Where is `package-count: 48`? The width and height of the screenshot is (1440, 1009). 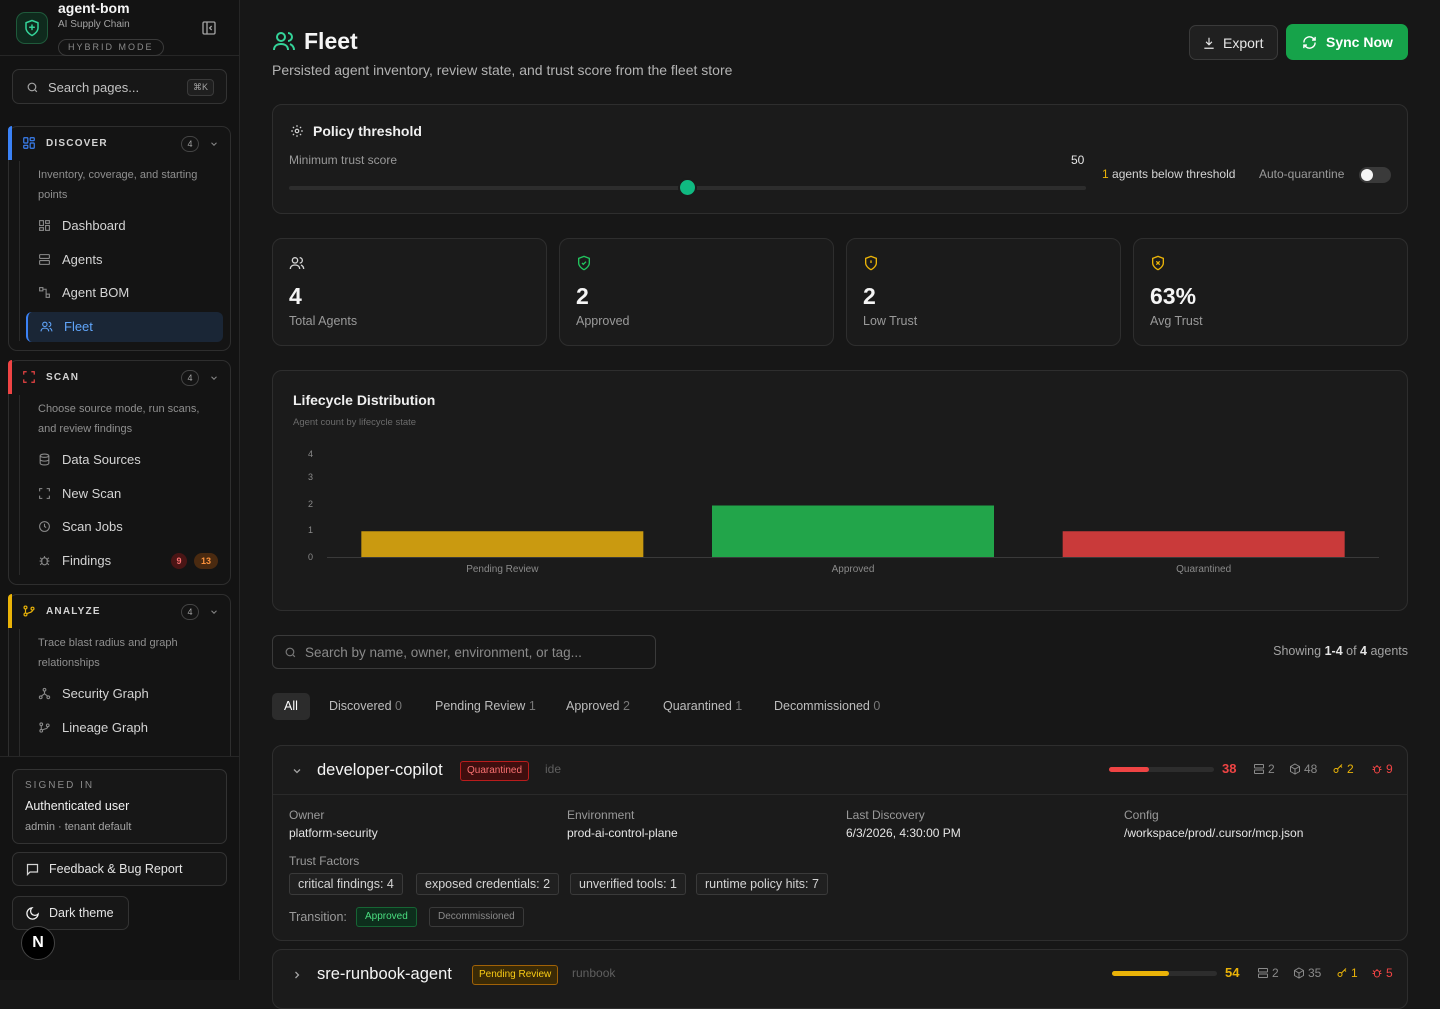
package-count: 48 is located at coordinates (1303, 769).